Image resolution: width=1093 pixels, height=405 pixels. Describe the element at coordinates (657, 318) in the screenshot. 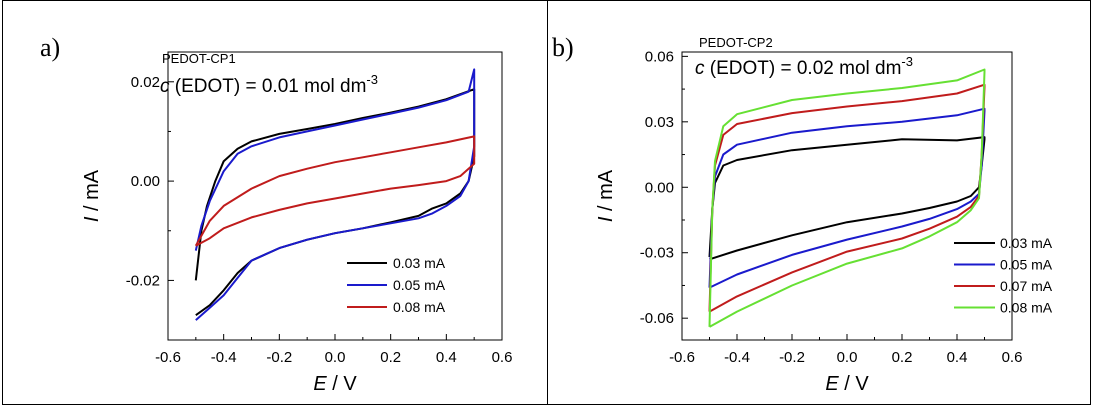

I see `y-tick-label: -0.06` at that location.